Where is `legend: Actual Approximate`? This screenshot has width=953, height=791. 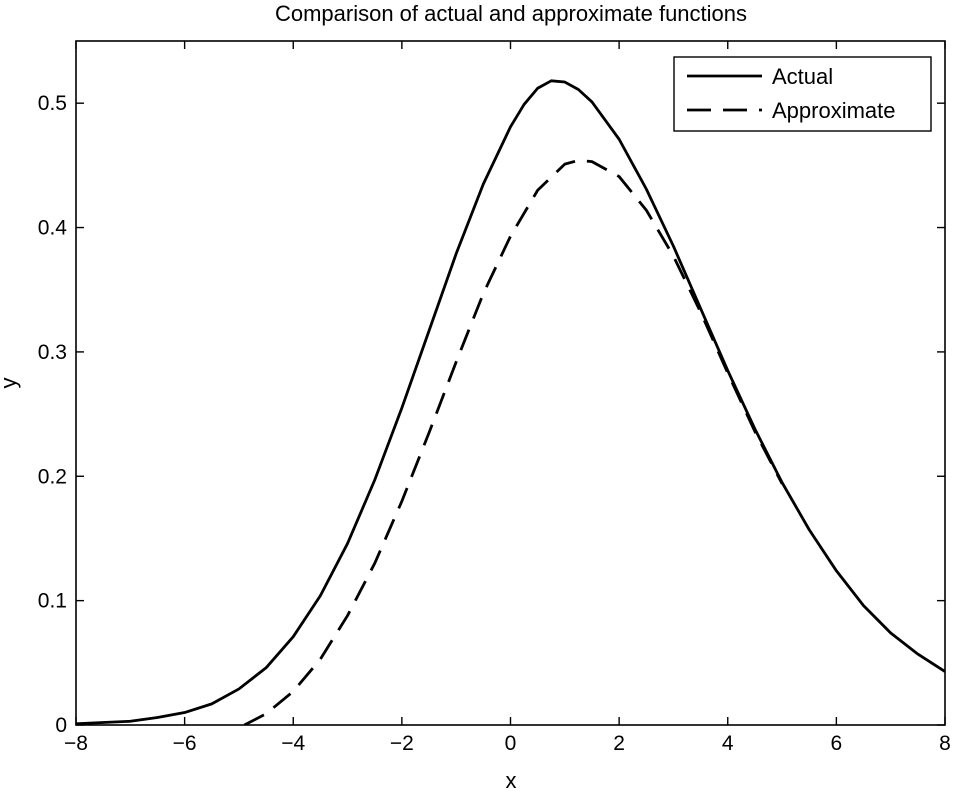 legend: Actual Approximate is located at coordinates (802, 94).